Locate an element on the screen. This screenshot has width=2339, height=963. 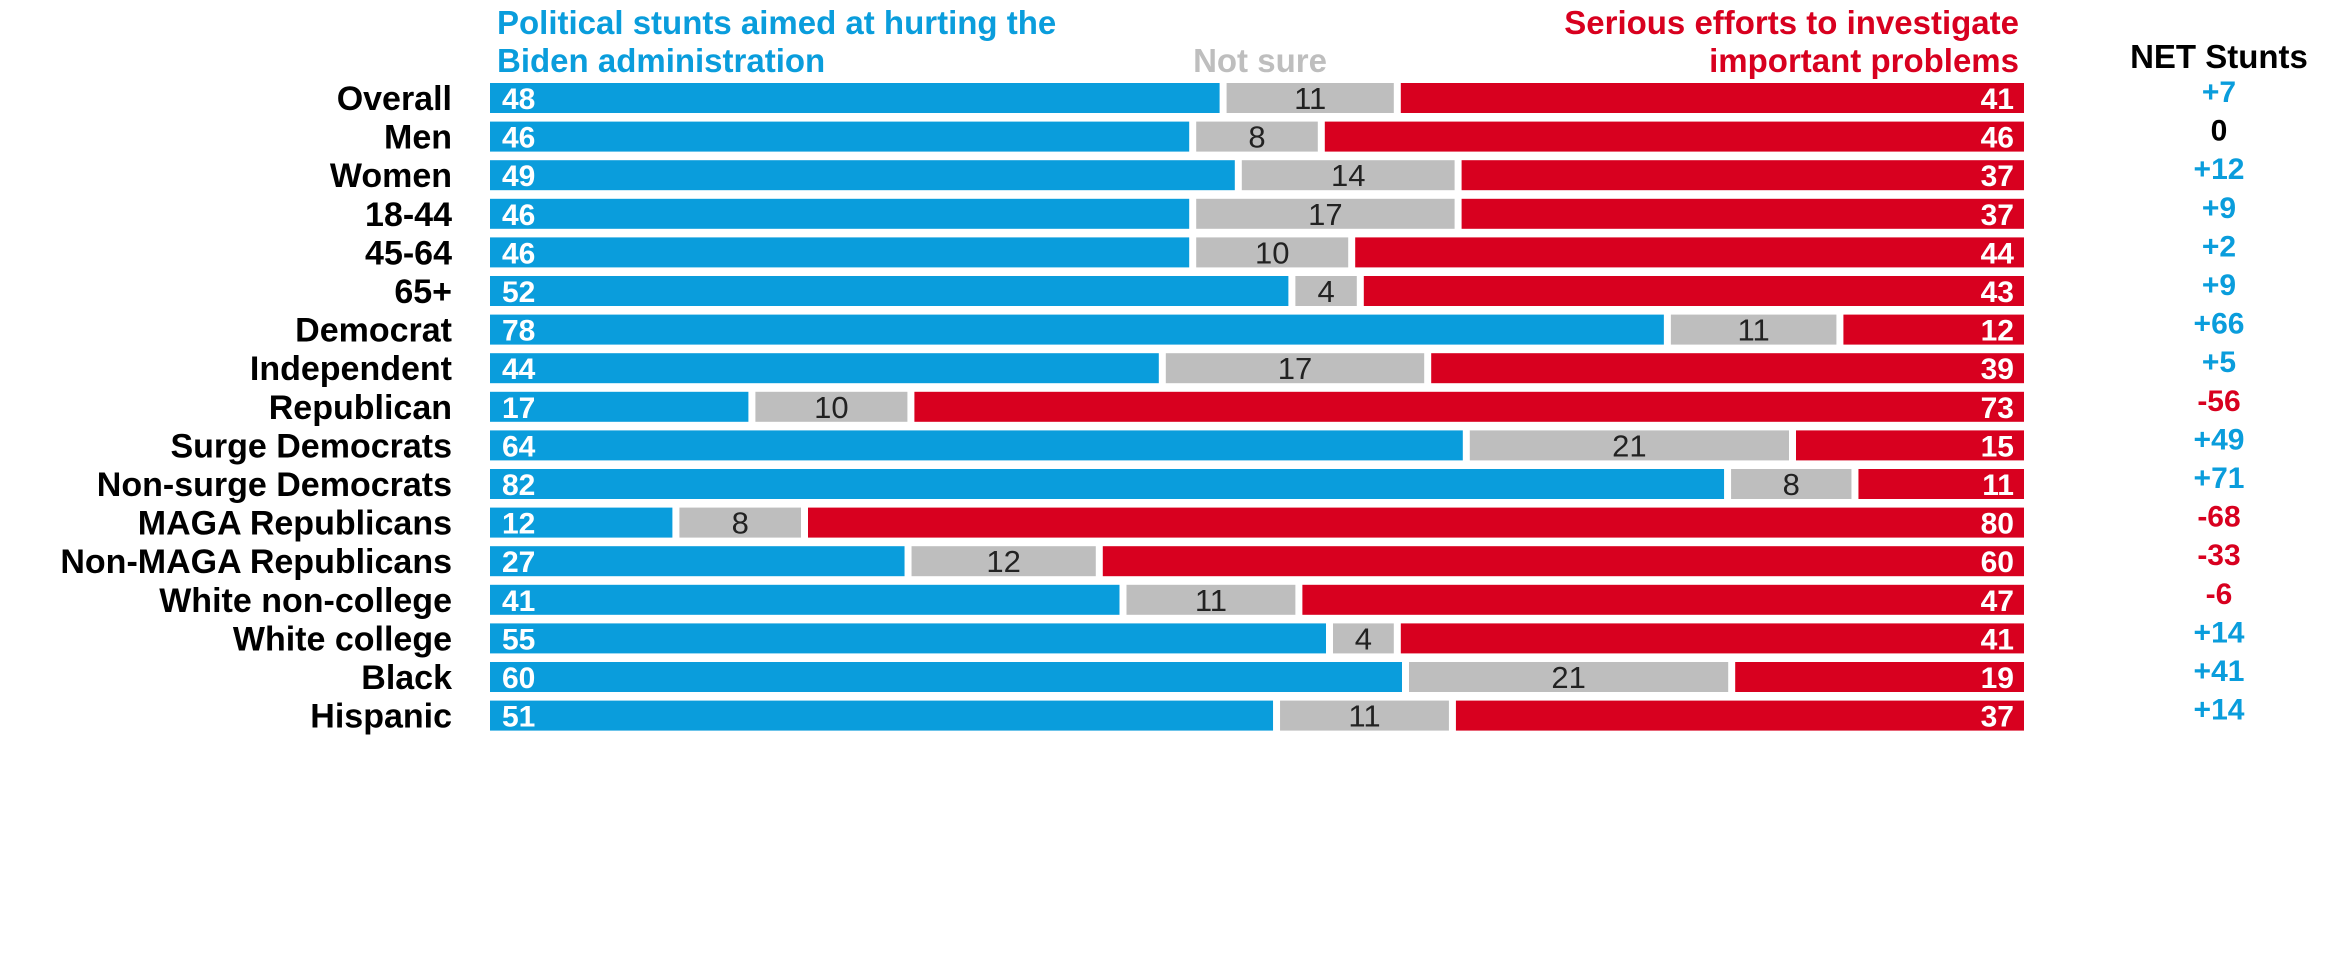
category-label: Non-surge Democrats is located at coordinates (274, 485).